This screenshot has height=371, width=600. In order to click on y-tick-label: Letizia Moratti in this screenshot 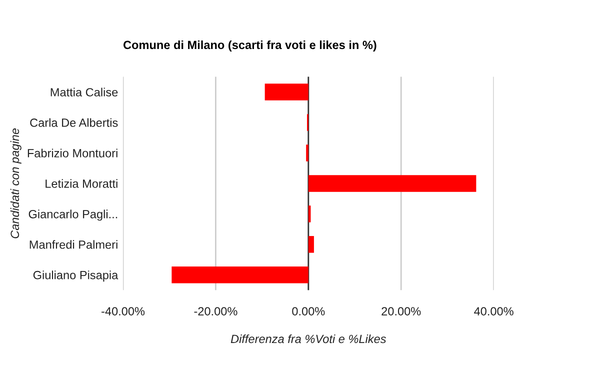, I will do `click(82, 183)`.